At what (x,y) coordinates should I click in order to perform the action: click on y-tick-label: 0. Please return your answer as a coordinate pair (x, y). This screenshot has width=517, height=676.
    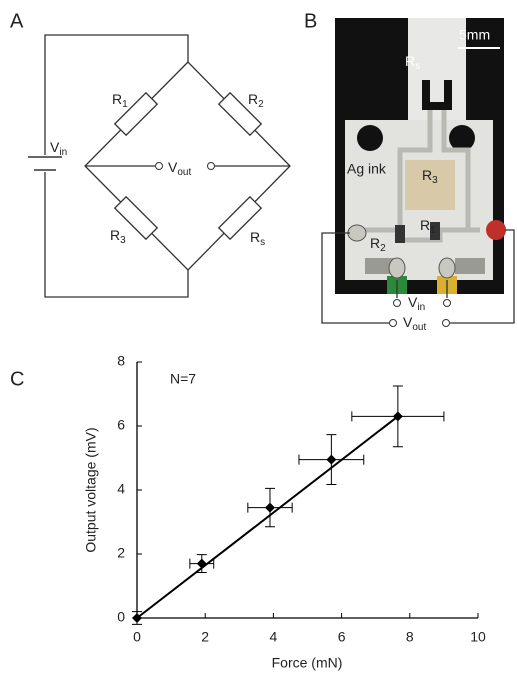
    Looking at the image, I should click on (121, 617).